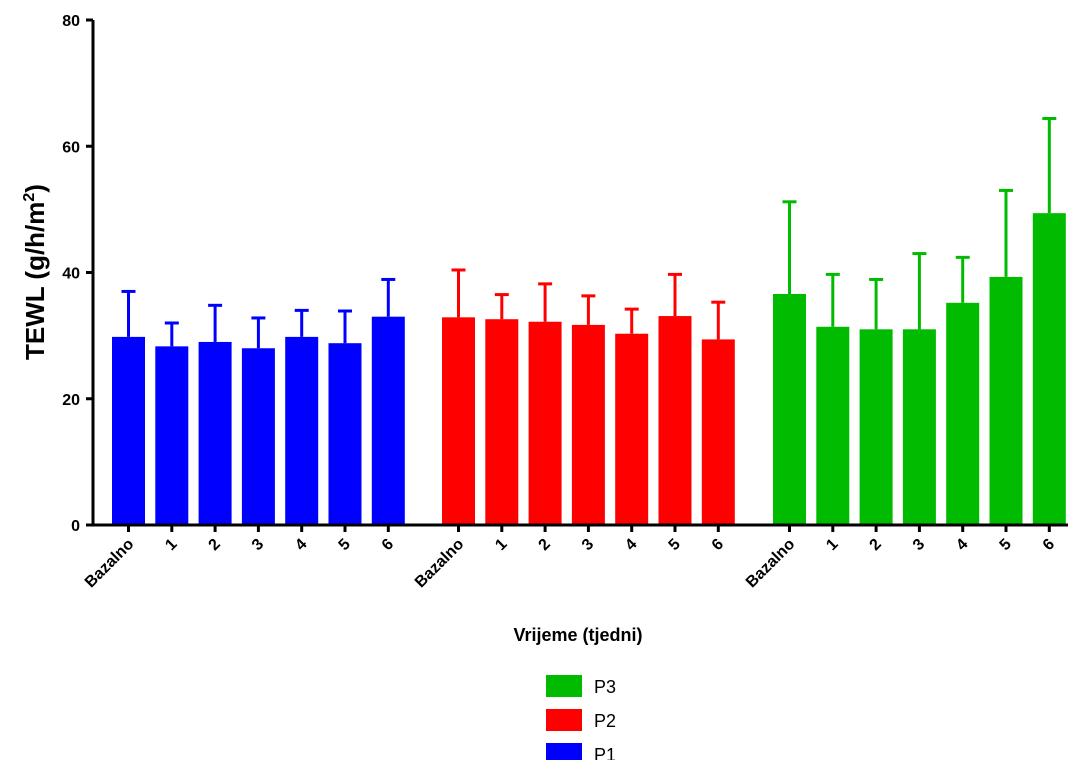  Describe the element at coordinates (71, 21) in the screenshot. I see `y-tick-label: 80` at that location.